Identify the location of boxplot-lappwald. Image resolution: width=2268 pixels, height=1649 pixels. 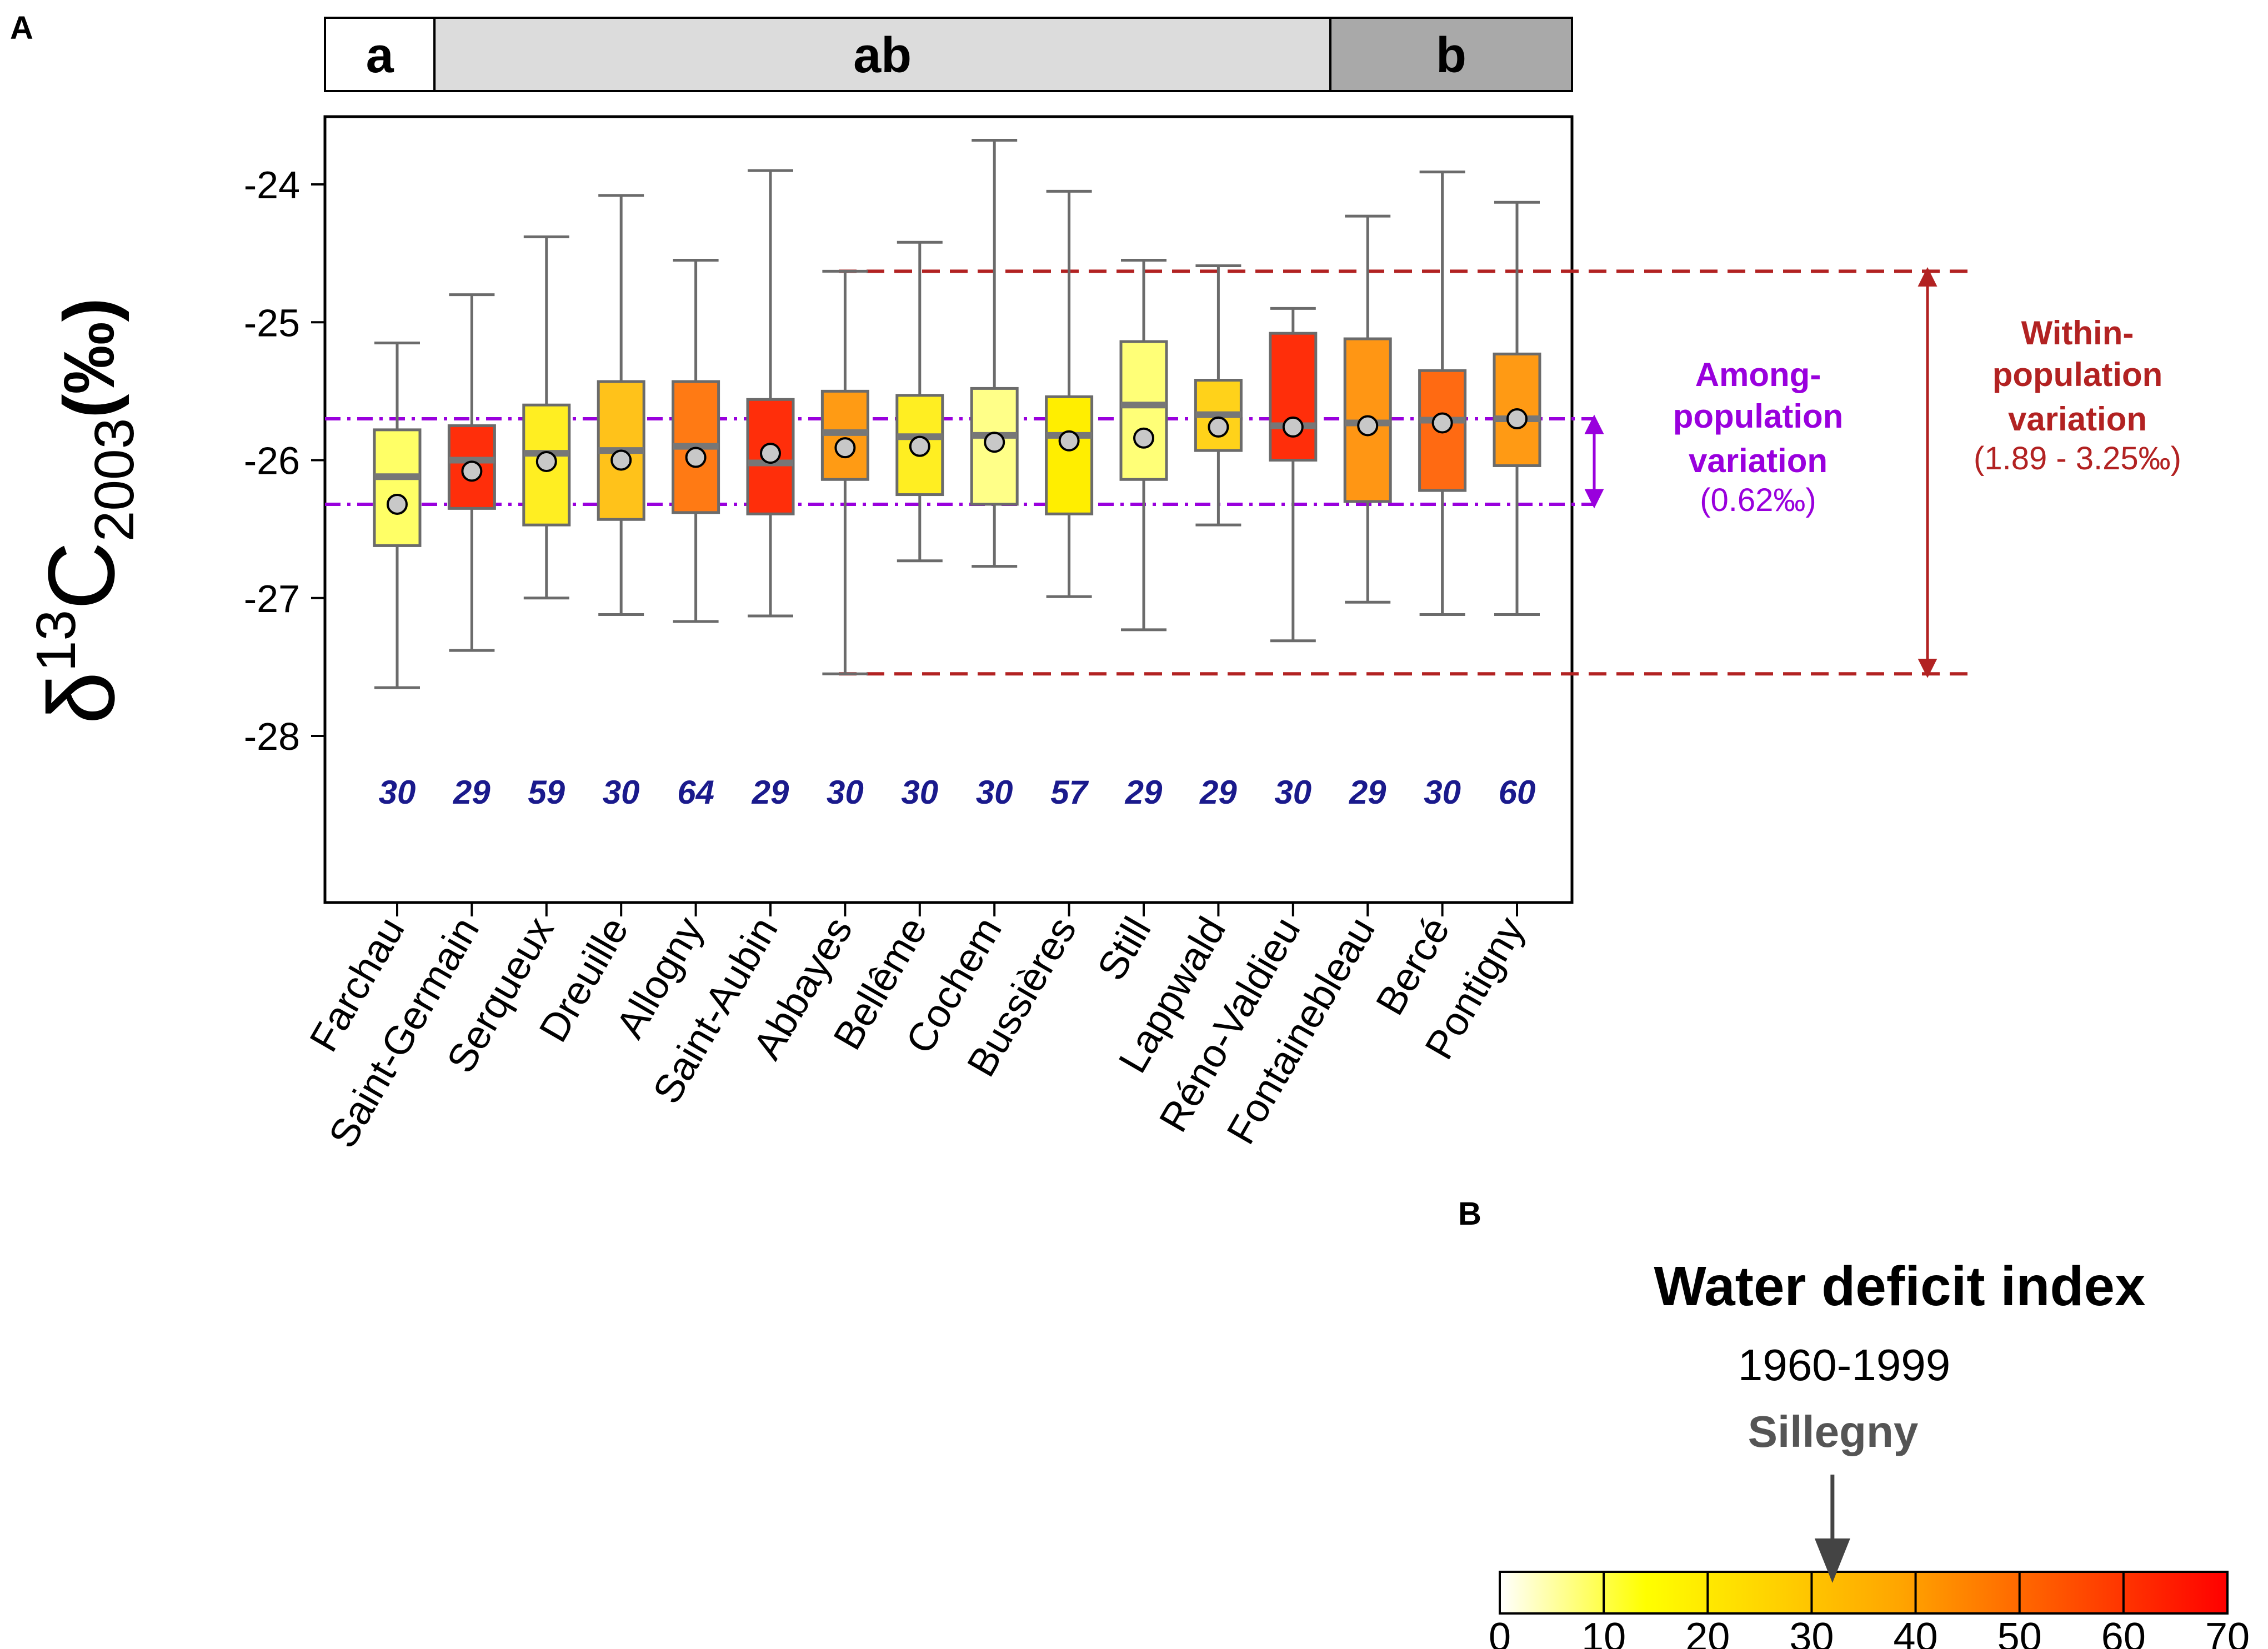
(1218, 395).